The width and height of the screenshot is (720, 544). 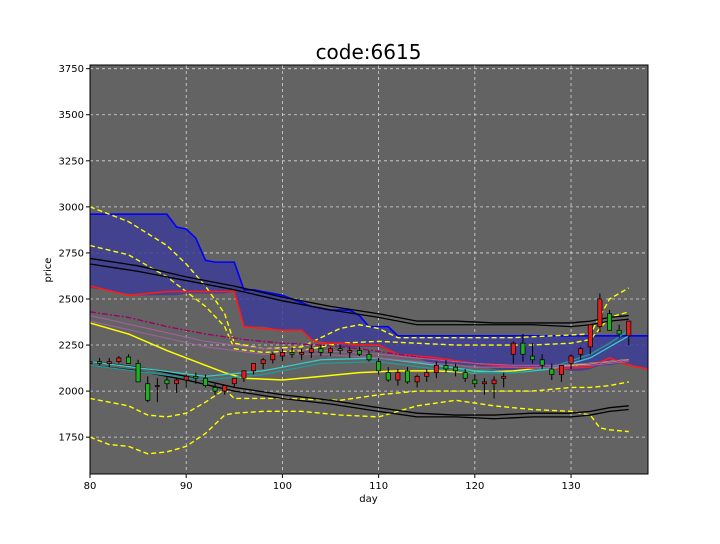 What do you see at coordinates (71, 299) in the screenshot?
I see `y-tick-label: 2500` at bounding box center [71, 299].